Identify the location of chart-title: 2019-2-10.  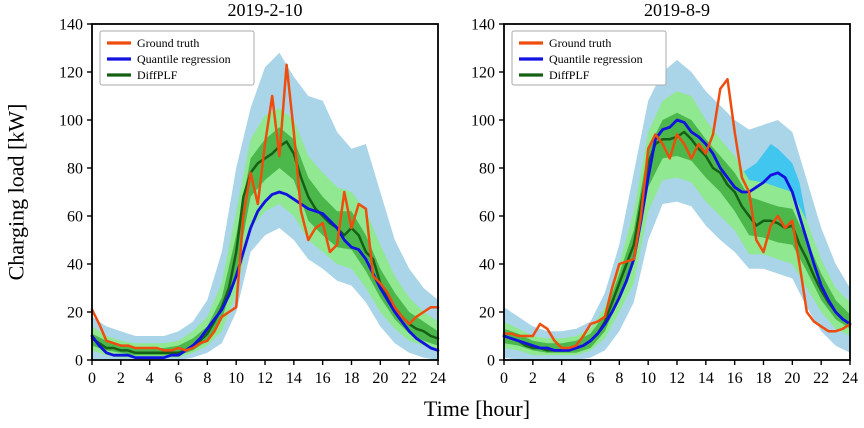
(265, 10).